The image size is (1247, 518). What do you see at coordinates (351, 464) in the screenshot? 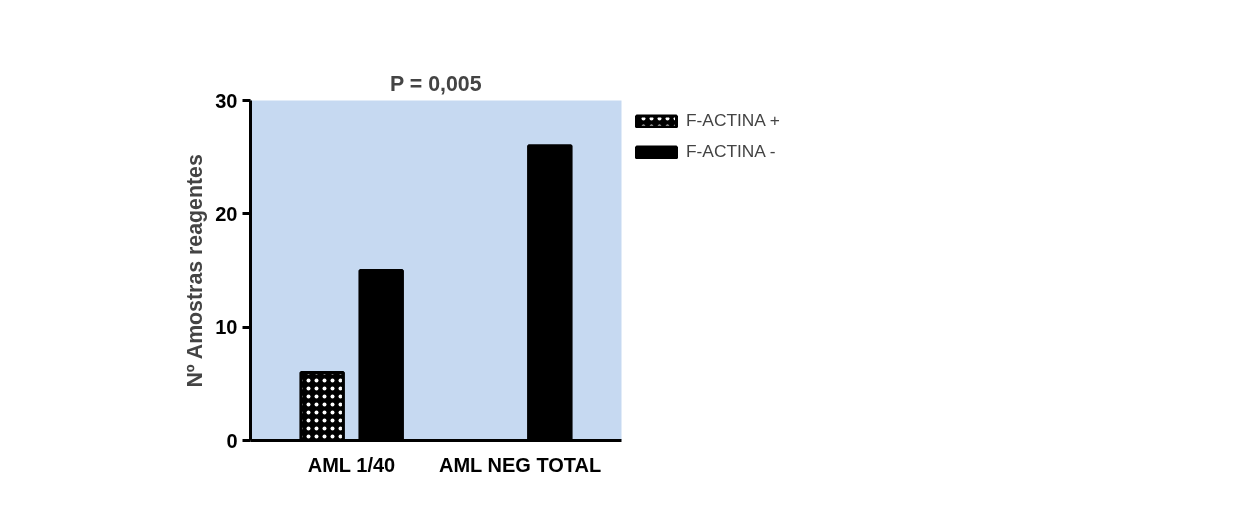
I see `x-tick-label: AML 1/40` at bounding box center [351, 464].